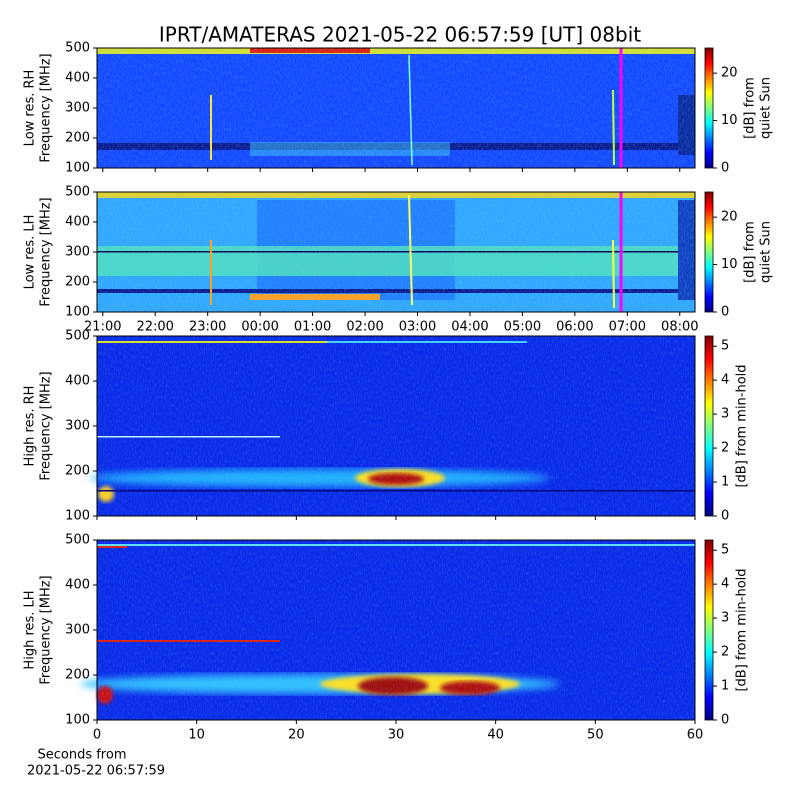 Image resolution: width=800 pixels, height=800 pixels. Describe the element at coordinates (296, 735) in the screenshot. I see `x-tick-label: 20` at that location.